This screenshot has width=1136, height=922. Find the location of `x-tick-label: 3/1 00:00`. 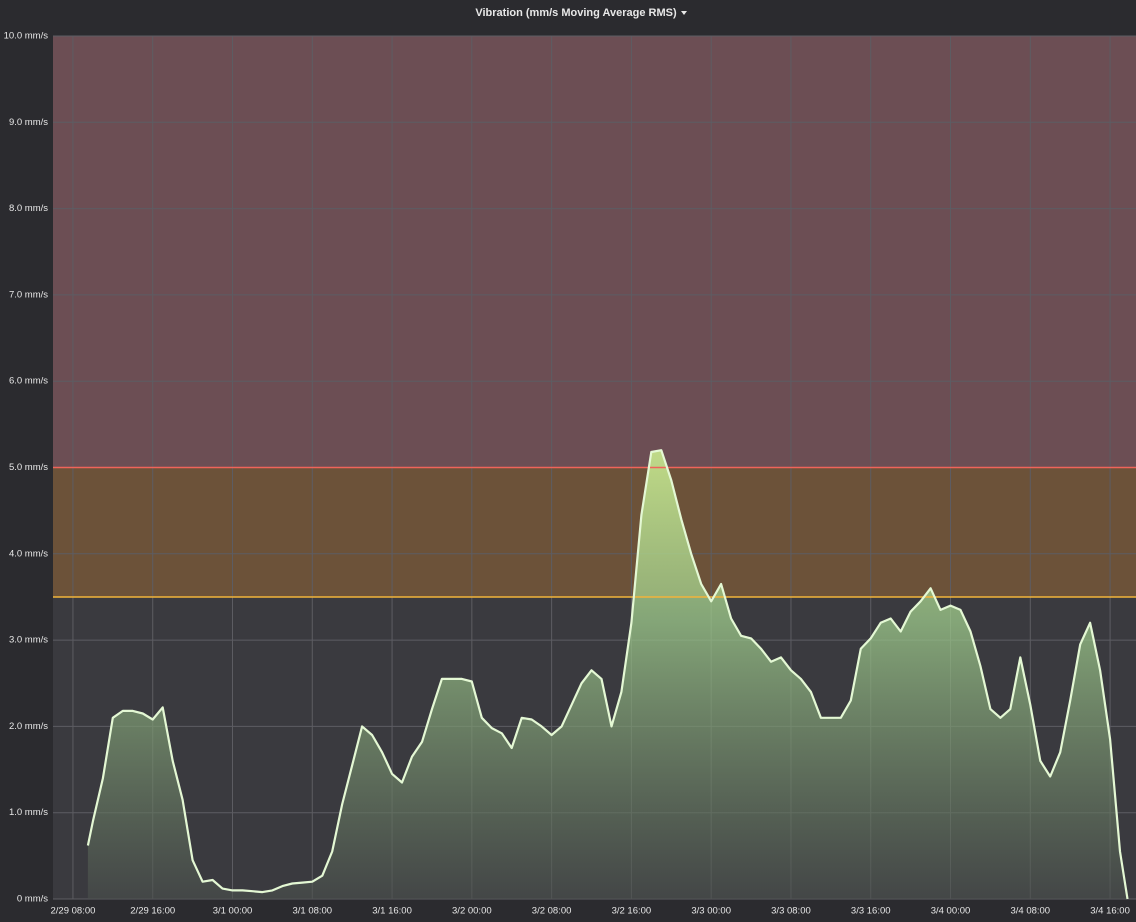

x-tick-label: 3/1 00:00 is located at coordinates (233, 911).